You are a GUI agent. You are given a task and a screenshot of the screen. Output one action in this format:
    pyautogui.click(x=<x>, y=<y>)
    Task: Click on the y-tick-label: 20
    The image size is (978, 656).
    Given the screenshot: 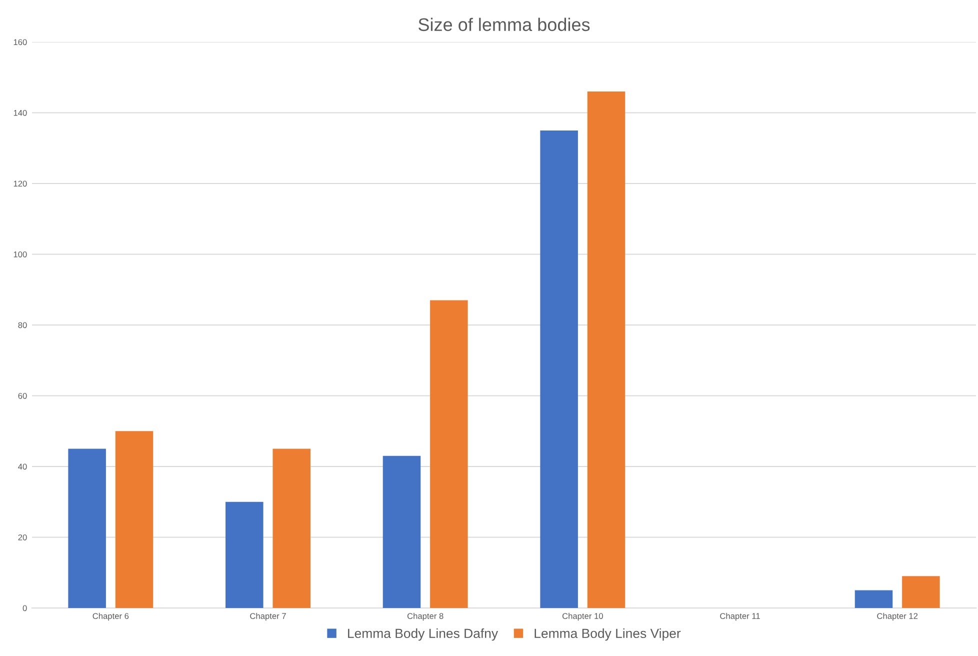 What is the action you would take?
    pyautogui.click(x=22, y=537)
    